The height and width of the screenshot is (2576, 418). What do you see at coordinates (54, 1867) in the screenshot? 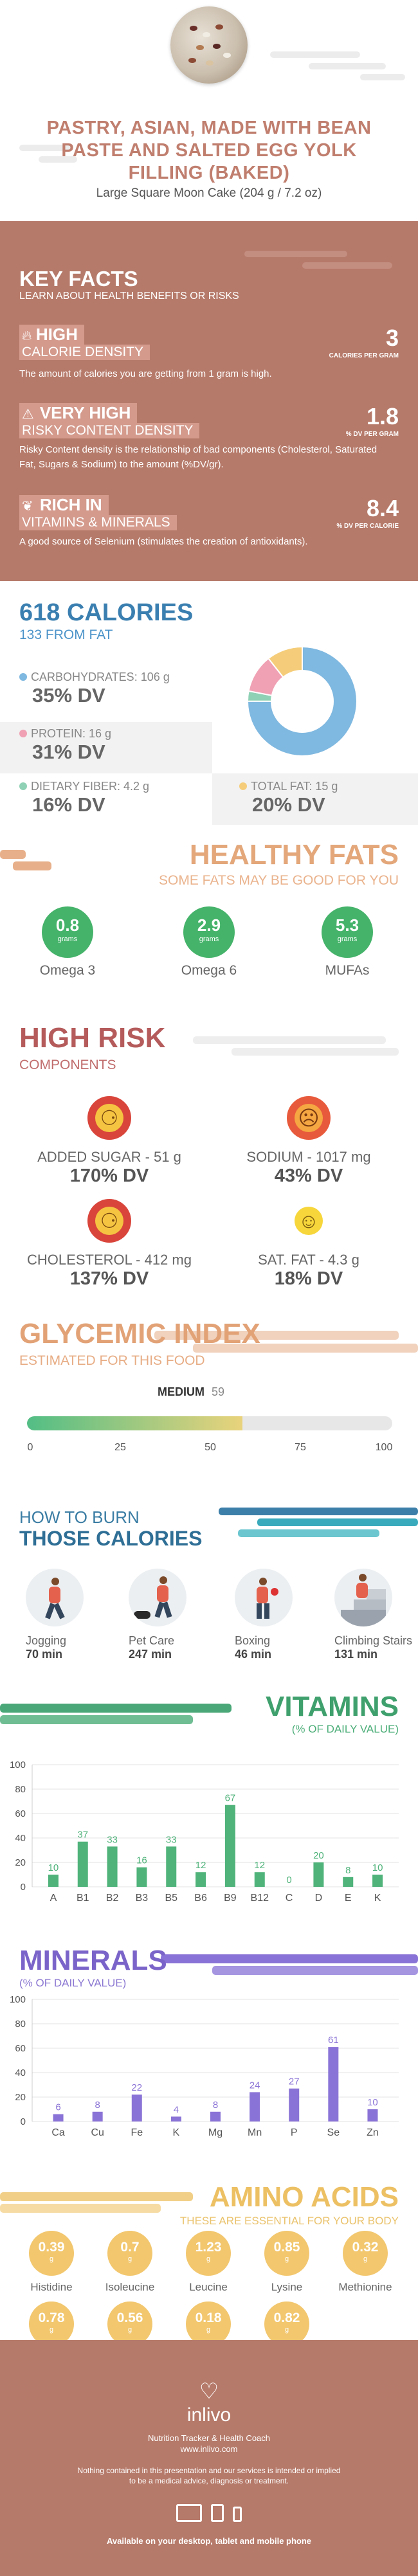
I see `vitamin-value-label: 10` at bounding box center [54, 1867].